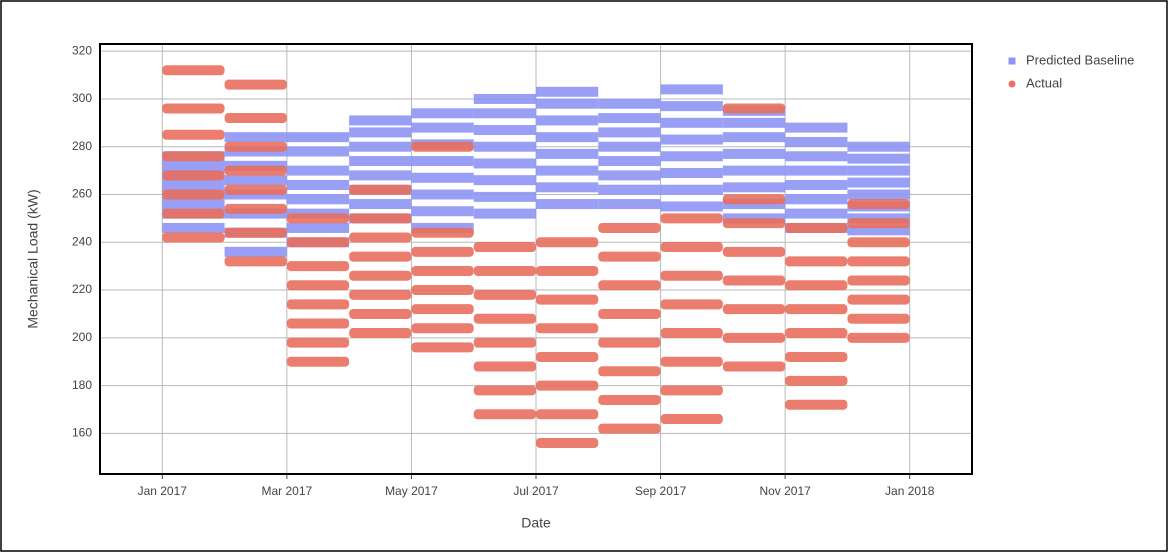 Image resolution: width=1168 pixels, height=552 pixels. I want to click on y-axis-label: Mechanical Load (kW), so click(33, 258).